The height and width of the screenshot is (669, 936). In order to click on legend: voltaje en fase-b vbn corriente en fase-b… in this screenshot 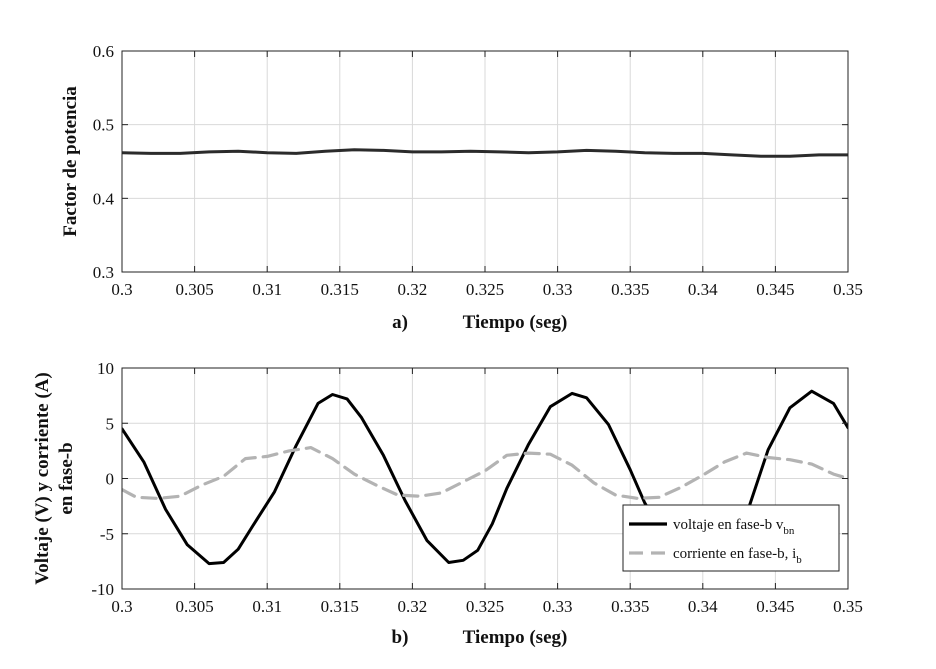, I will do `click(731, 538)`.